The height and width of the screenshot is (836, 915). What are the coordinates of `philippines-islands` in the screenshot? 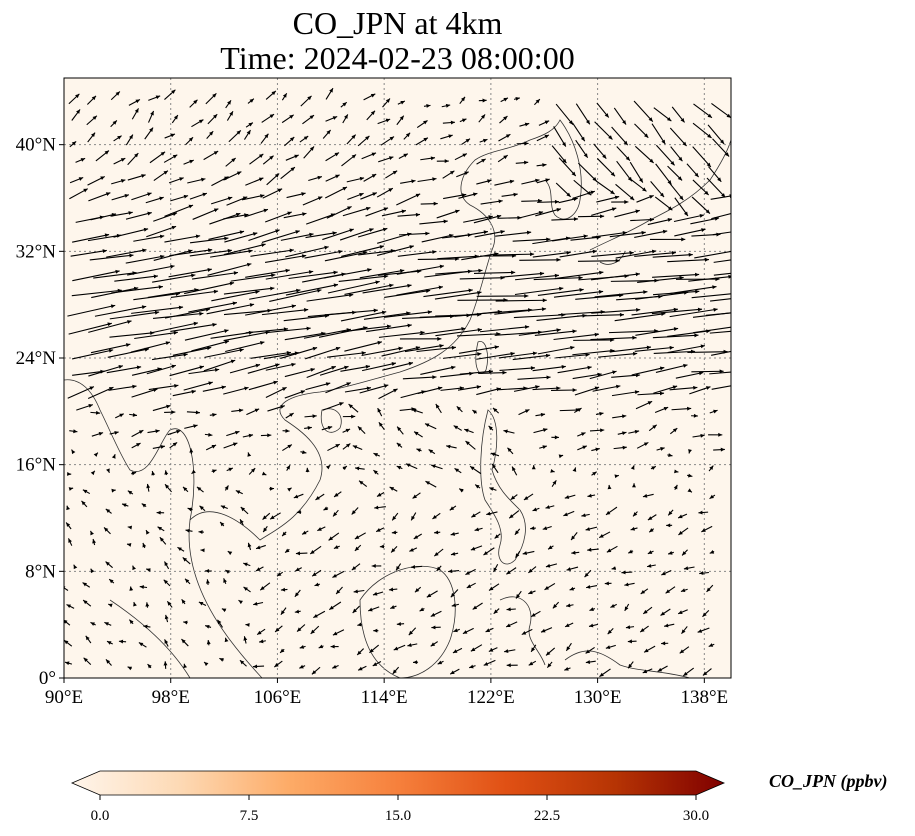 It's located at (503, 487).